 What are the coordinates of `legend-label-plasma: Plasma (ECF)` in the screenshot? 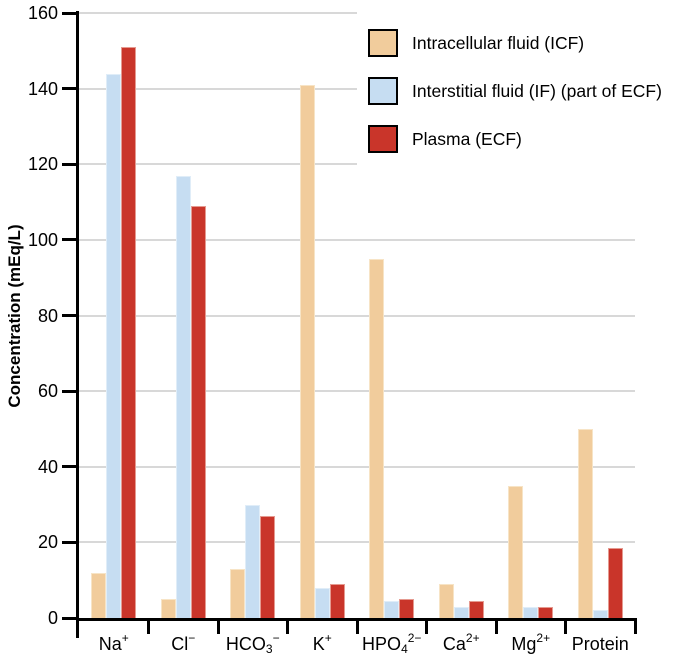 It's located at (467, 138).